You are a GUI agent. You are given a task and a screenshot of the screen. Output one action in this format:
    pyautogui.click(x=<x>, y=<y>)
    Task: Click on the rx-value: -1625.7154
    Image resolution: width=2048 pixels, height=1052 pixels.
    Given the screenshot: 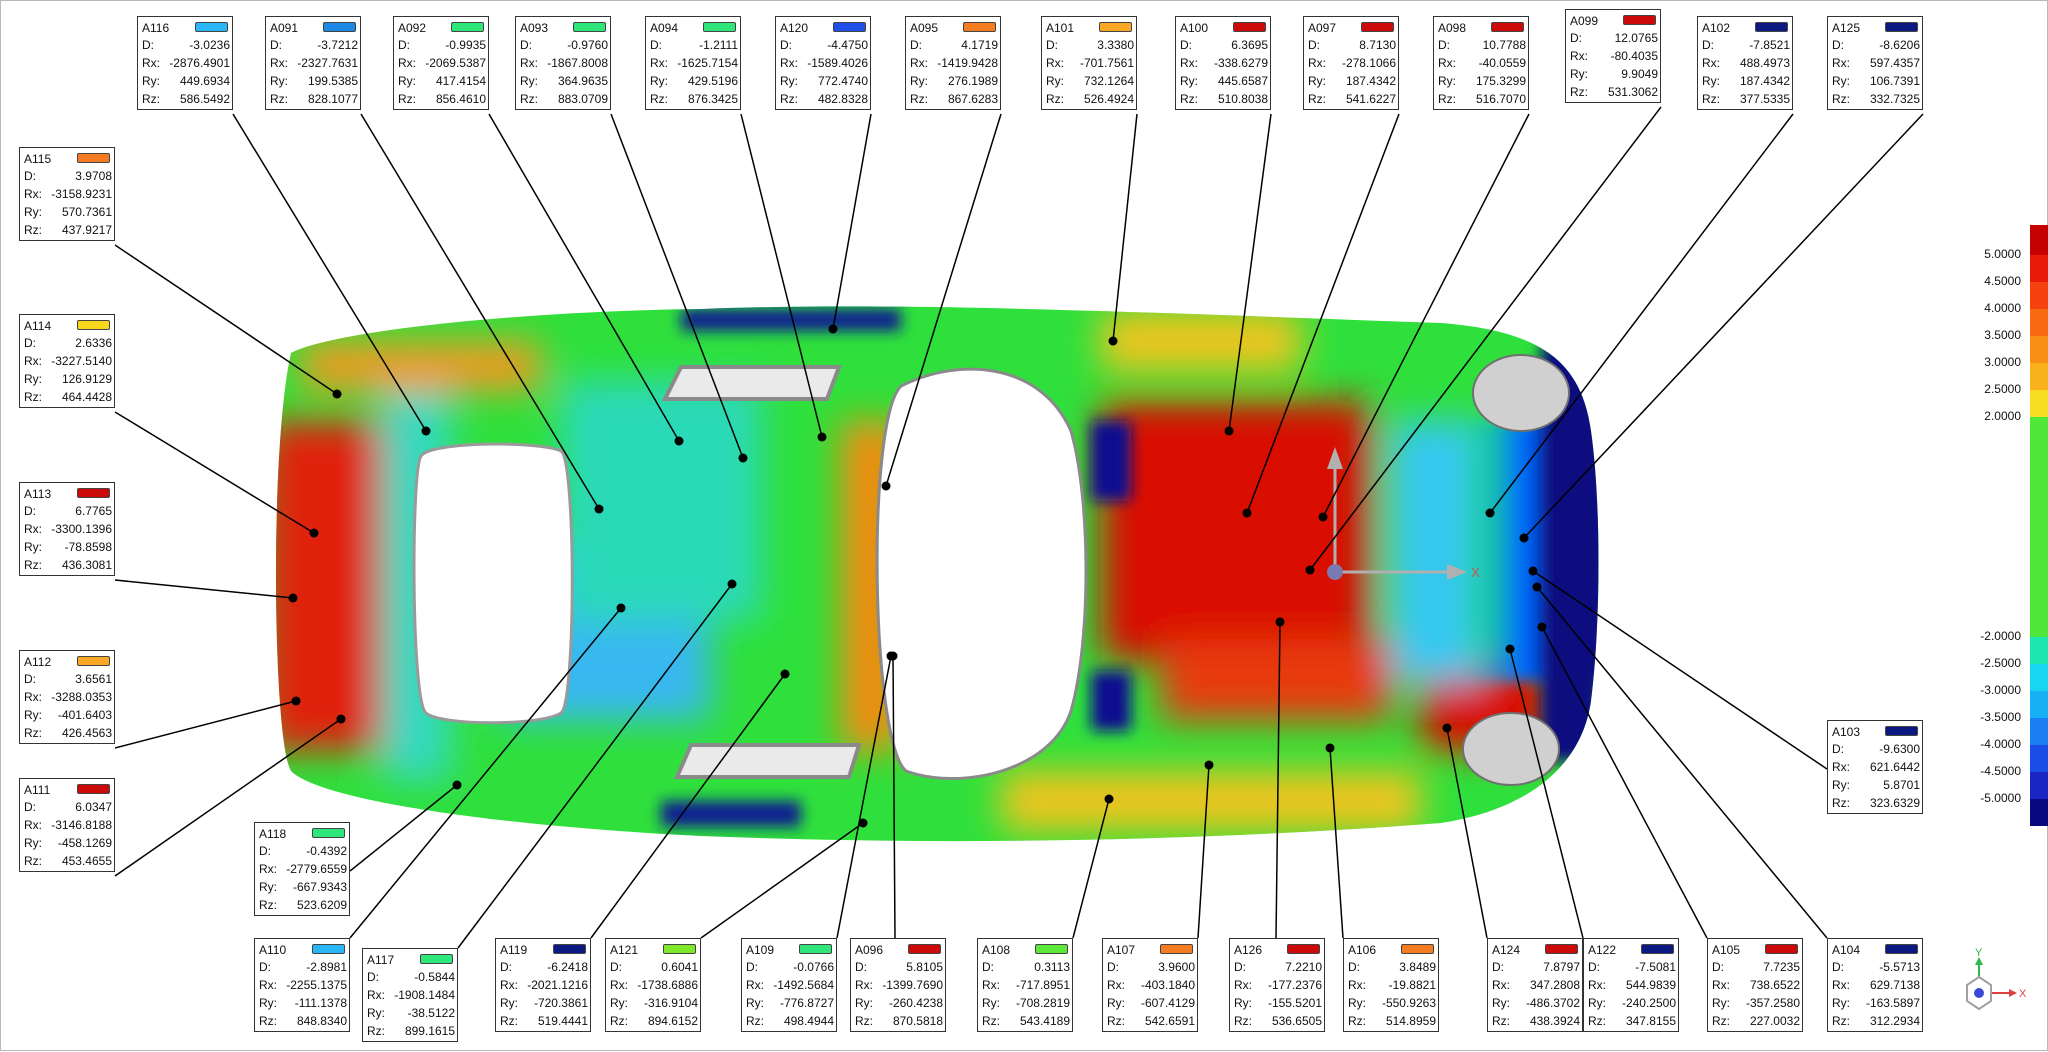 What is the action you would take?
    pyautogui.click(x=707, y=63)
    